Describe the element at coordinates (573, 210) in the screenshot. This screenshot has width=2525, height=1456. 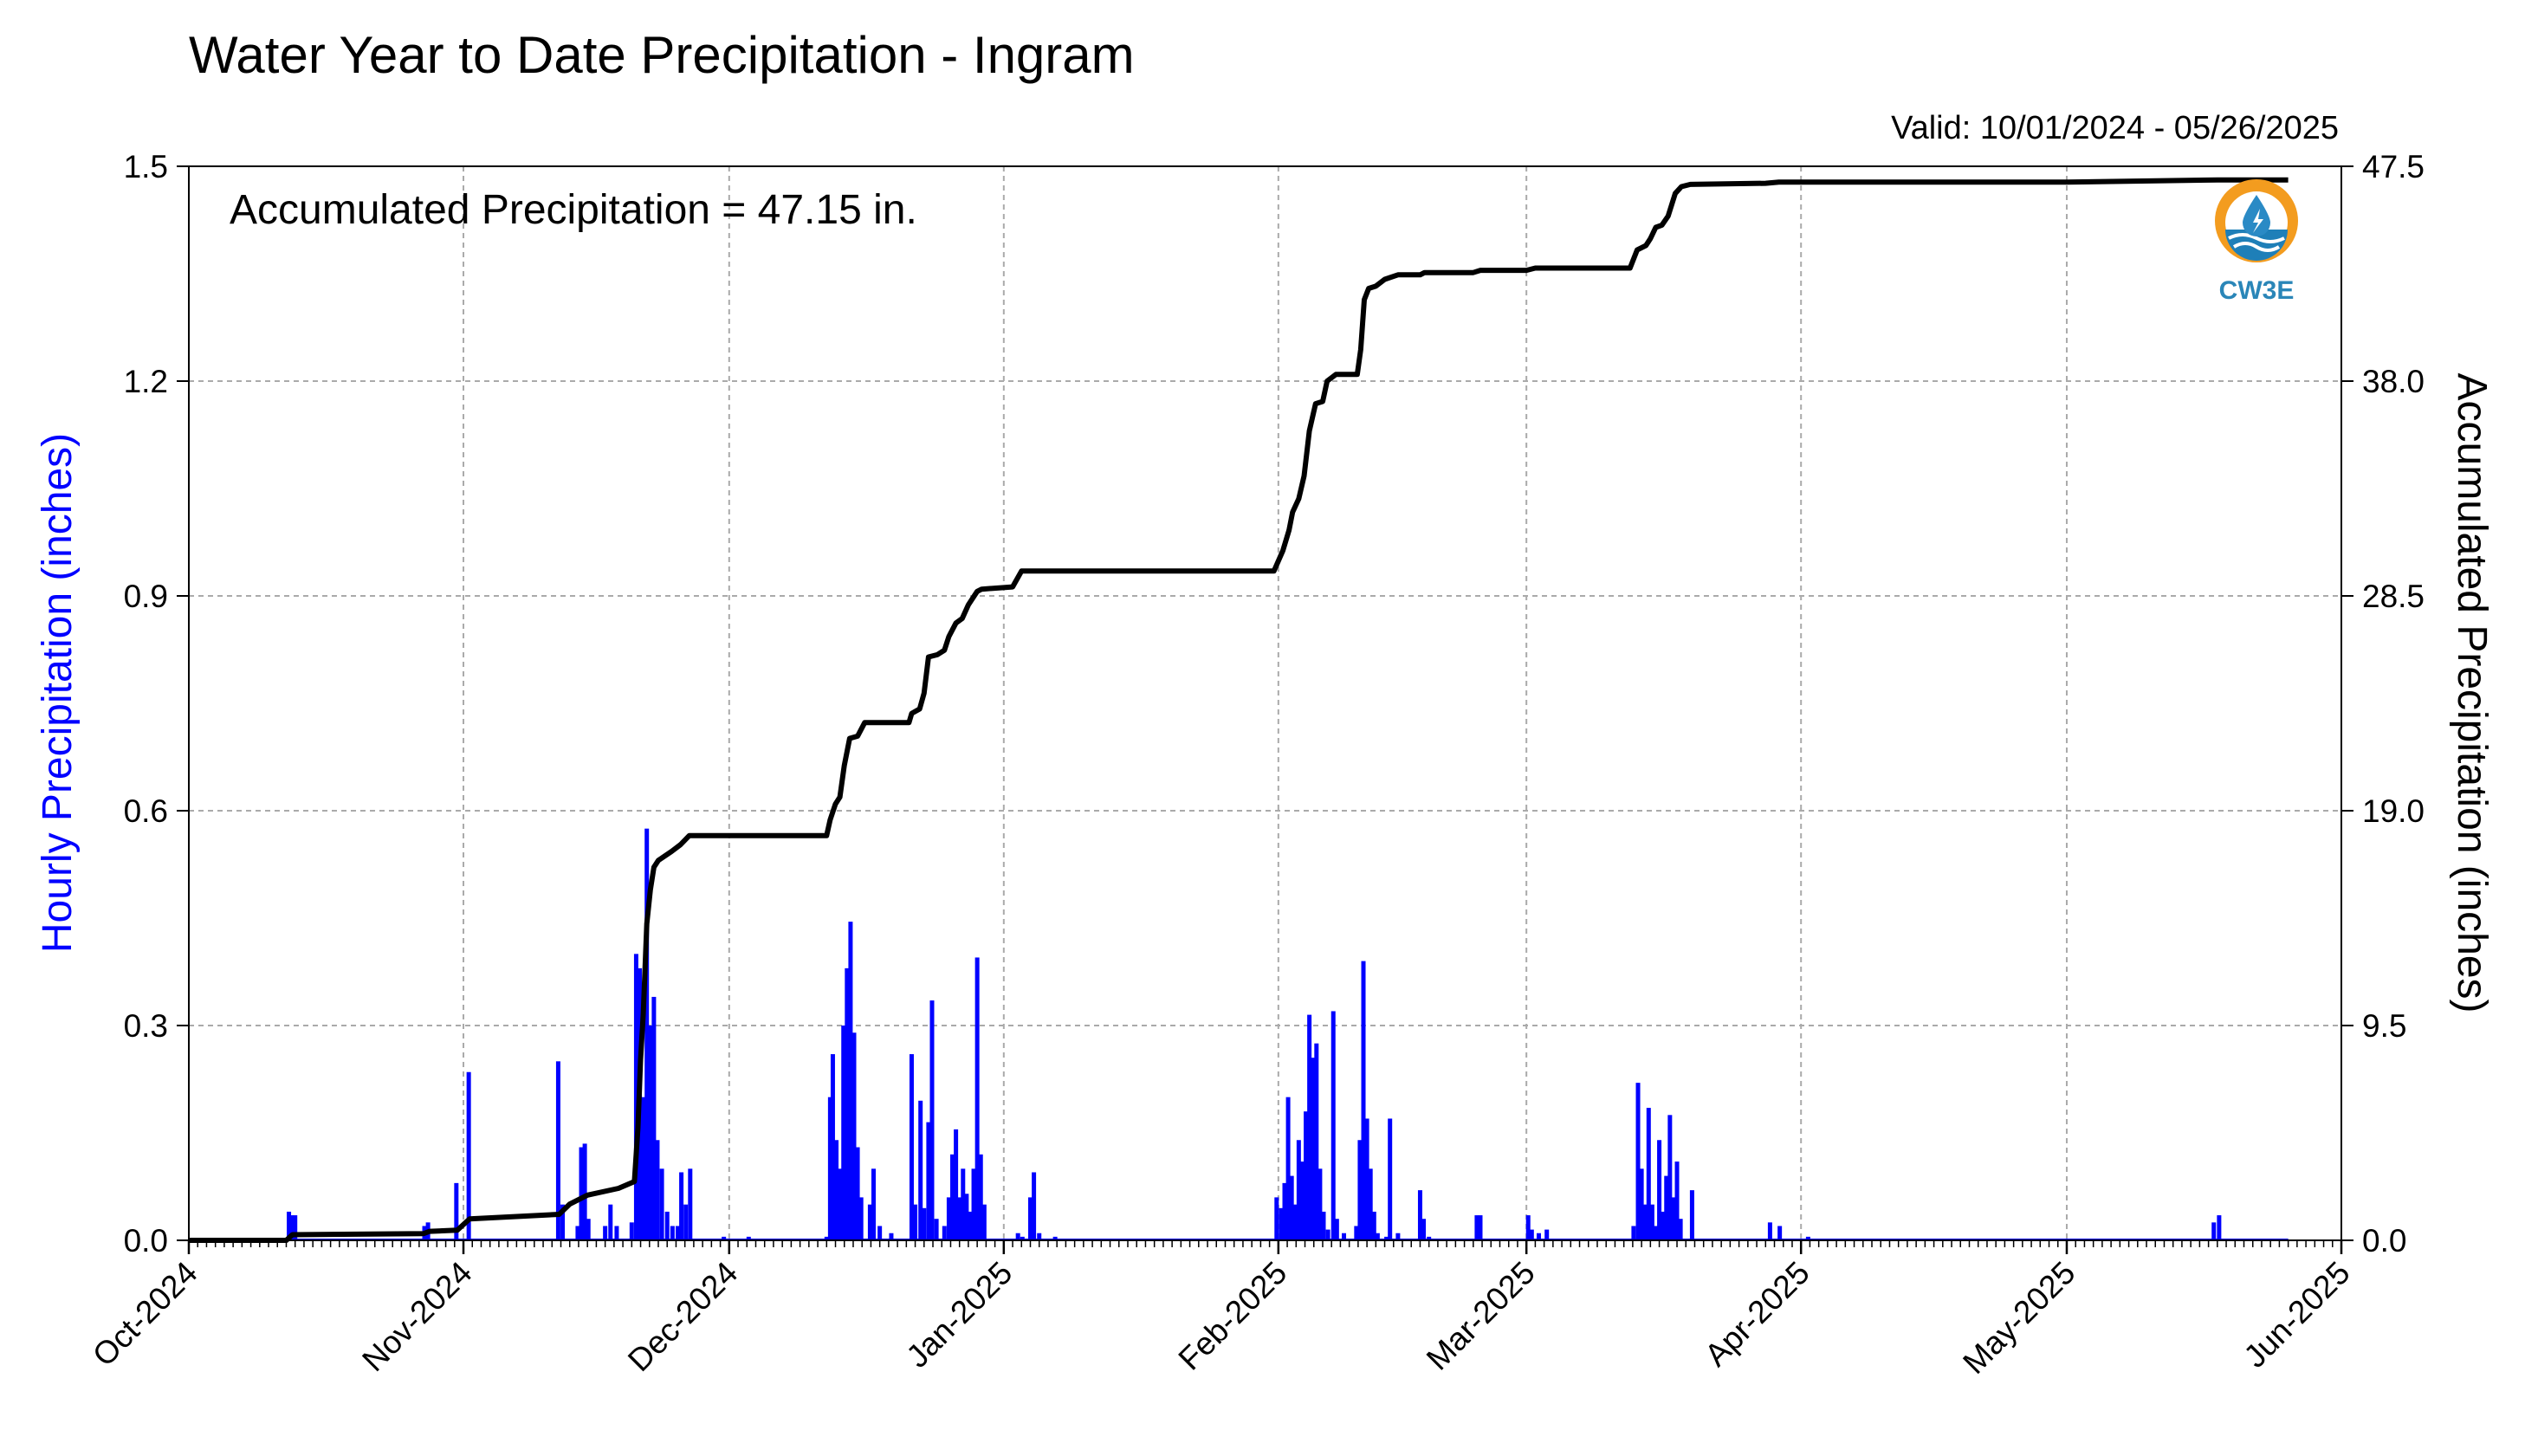
I see `accumulated-total-annotation: Accumulated Precipitation = 47.15 in.` at that location.